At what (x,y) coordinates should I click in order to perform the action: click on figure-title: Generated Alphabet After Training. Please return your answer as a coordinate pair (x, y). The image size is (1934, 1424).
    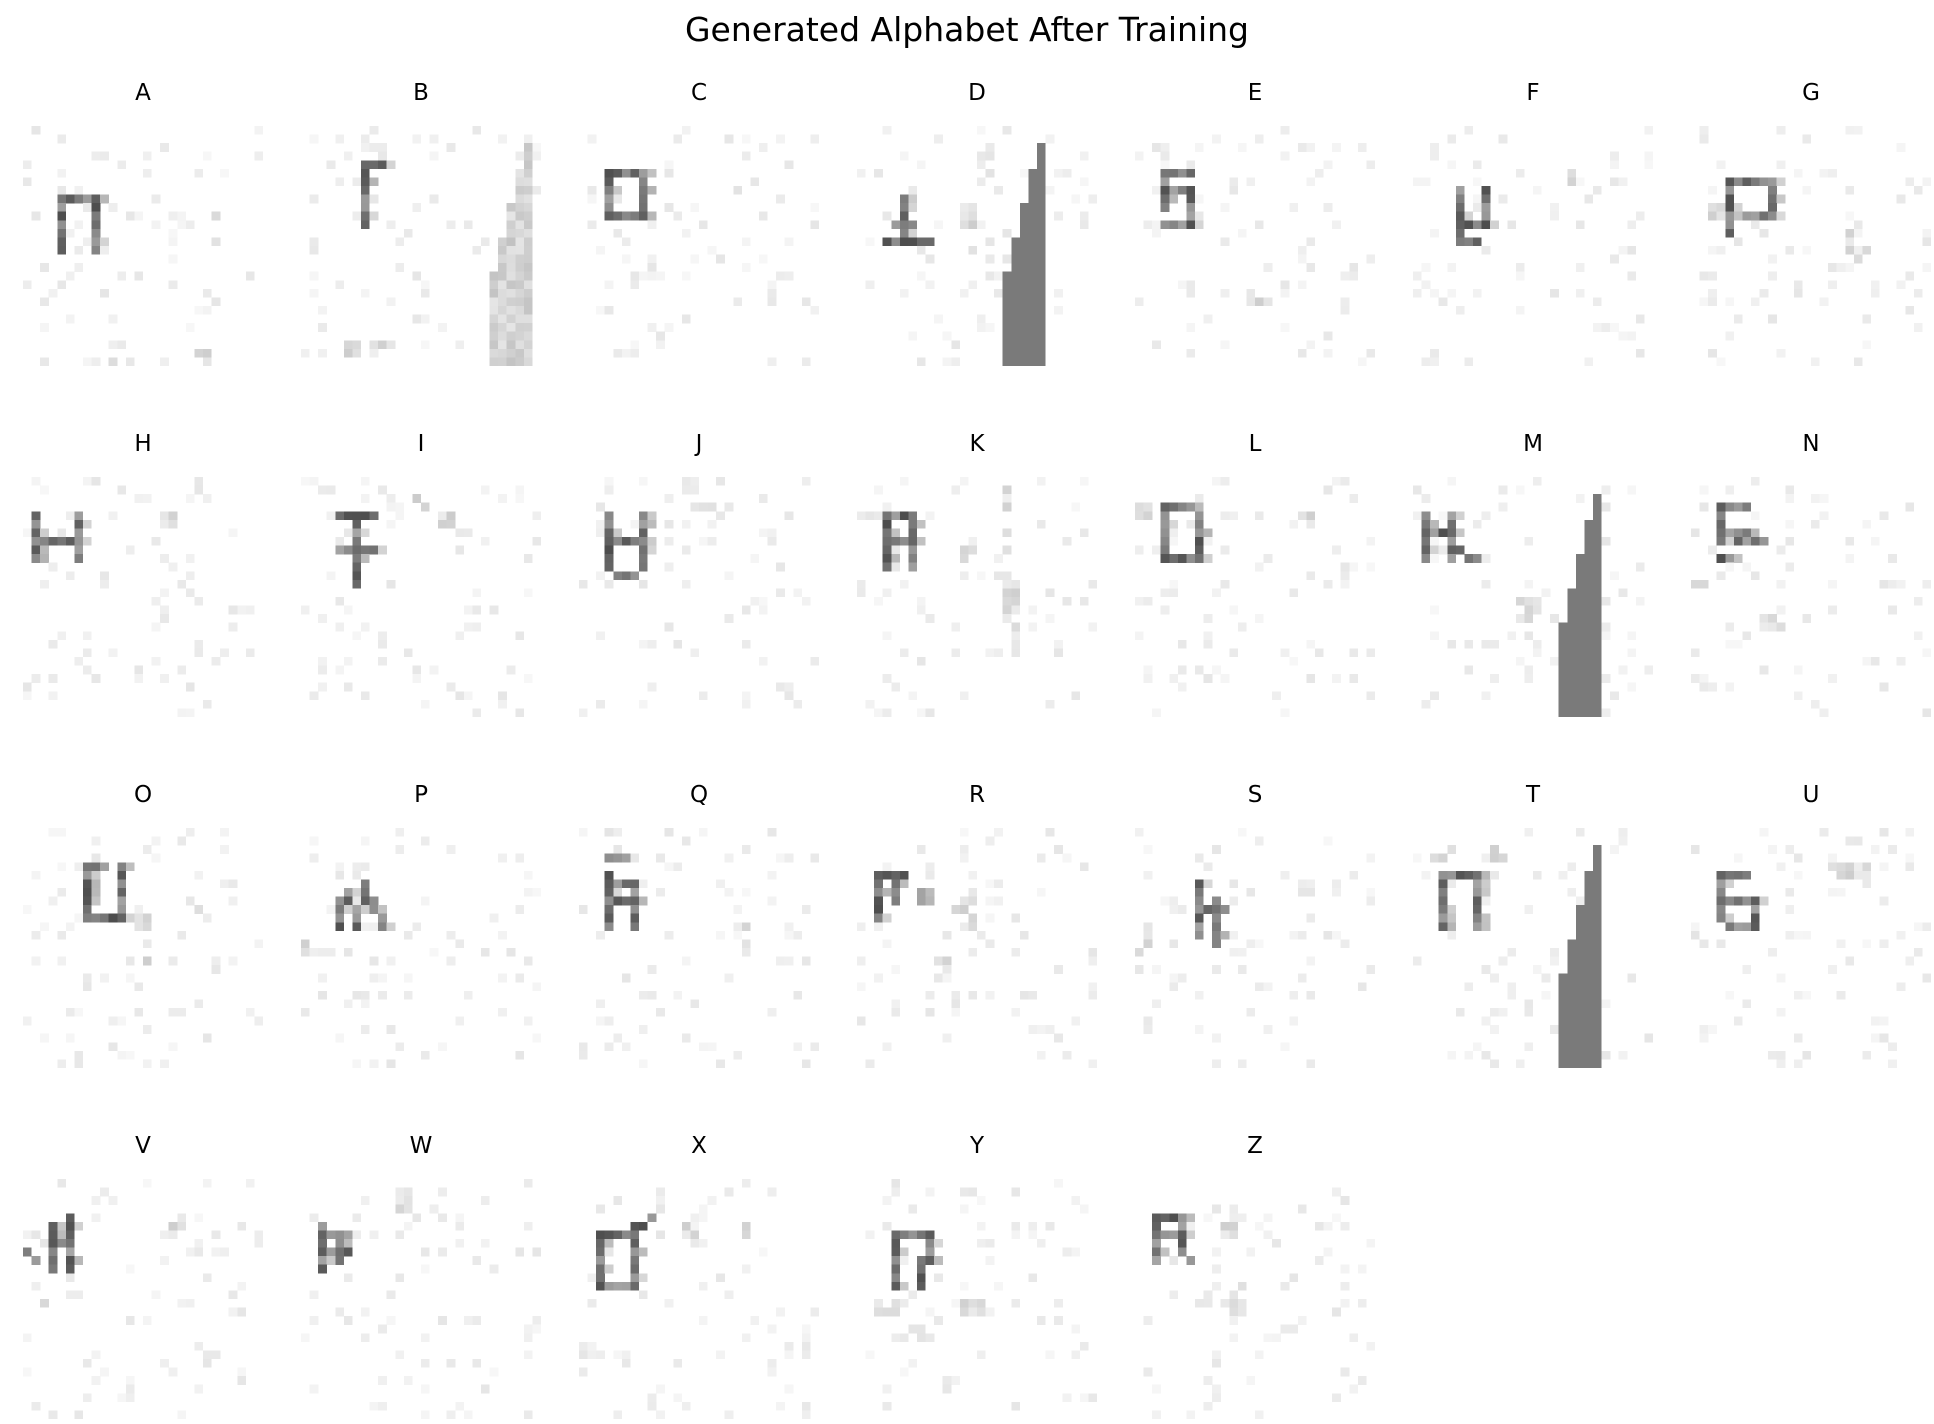
    Looking at the image, I should click on (966, 29).